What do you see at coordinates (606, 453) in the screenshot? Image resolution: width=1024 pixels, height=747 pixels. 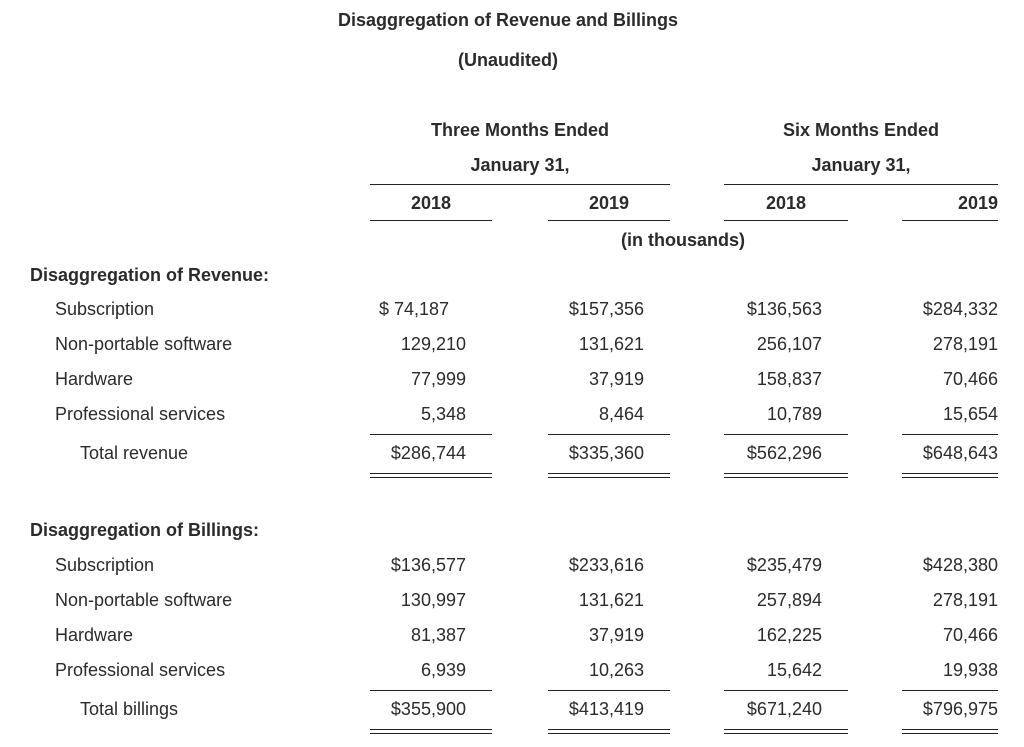 I see `revenue-total-value: $335,360` at bounding box center [606, 453].